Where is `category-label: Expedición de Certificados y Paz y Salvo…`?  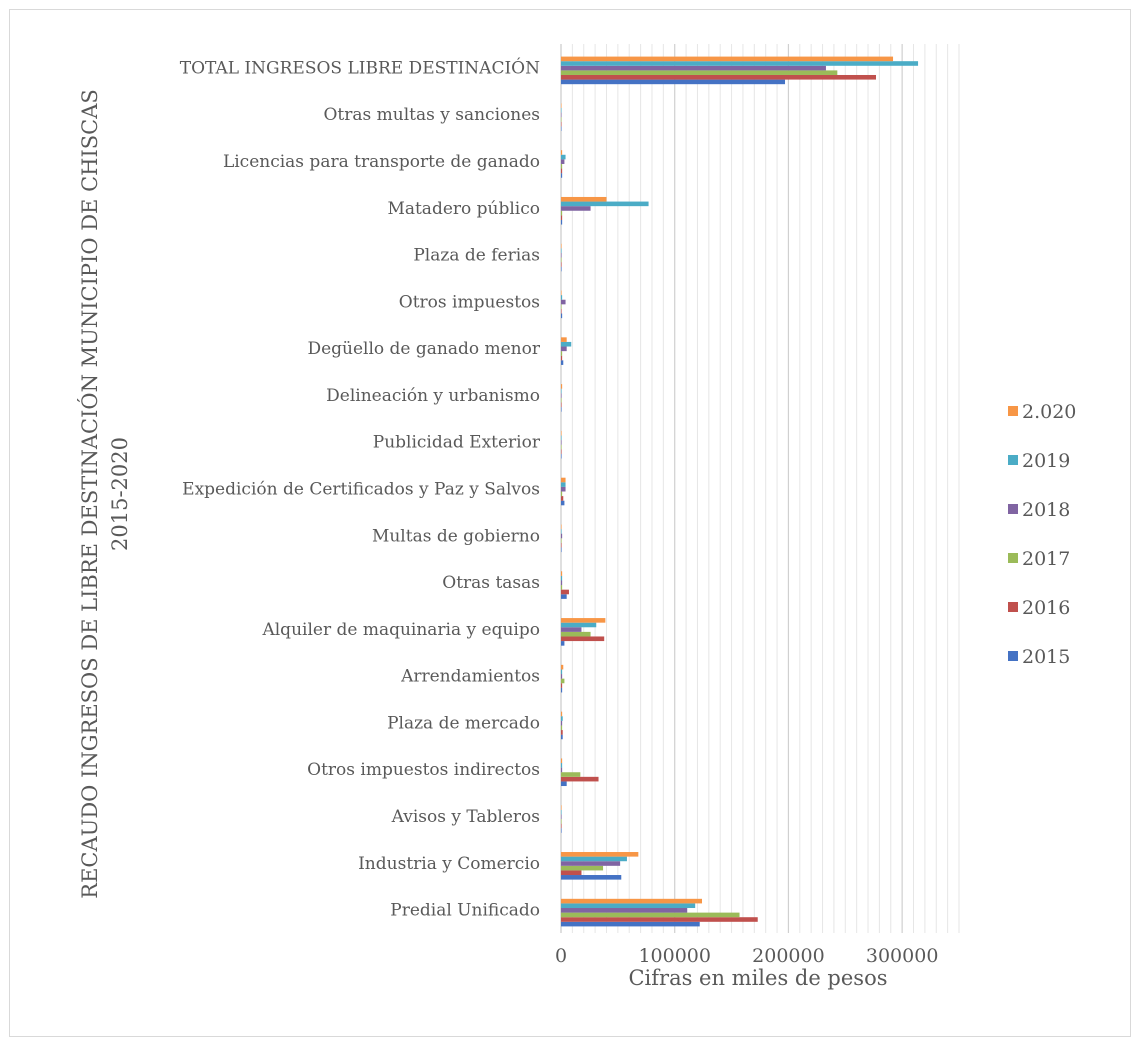 category-label: Expedición de Certificados y Paz y Salvo… is located at coordinates (361, 490).